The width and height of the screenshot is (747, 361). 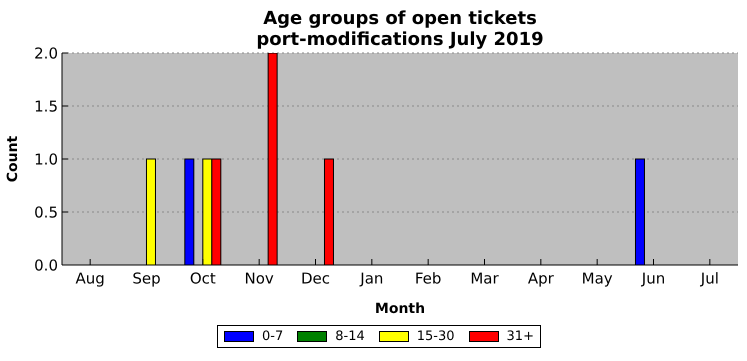 What do you see at coordinates (435, 336) in the screenshot?
I see `legend-label: 15-30` at bounding box center [435, 336].